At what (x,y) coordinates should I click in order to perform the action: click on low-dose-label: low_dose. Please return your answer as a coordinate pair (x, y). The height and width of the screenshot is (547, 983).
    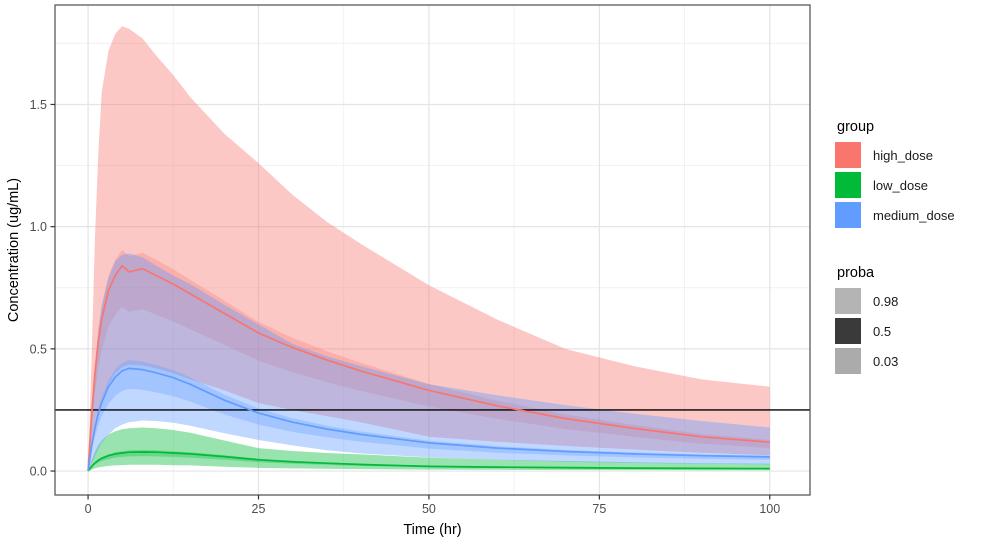
    Looking at the image, I should click on (900, 185).